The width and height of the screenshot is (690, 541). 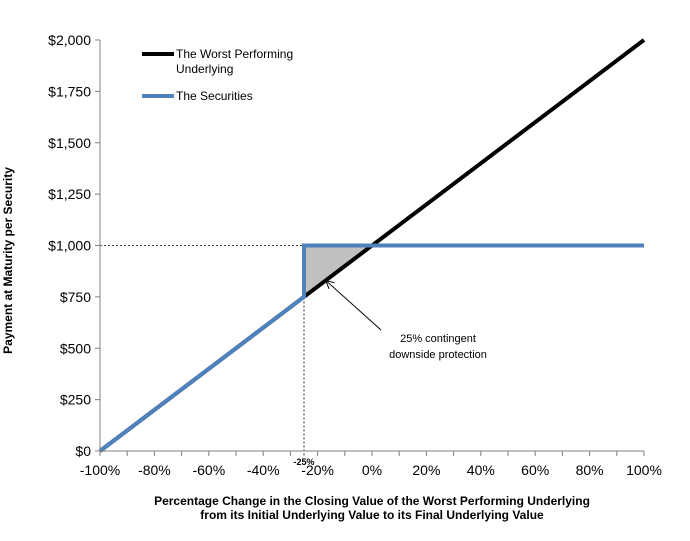 I want to click on x-tick-label: -20%, so click(x=317, y=470).